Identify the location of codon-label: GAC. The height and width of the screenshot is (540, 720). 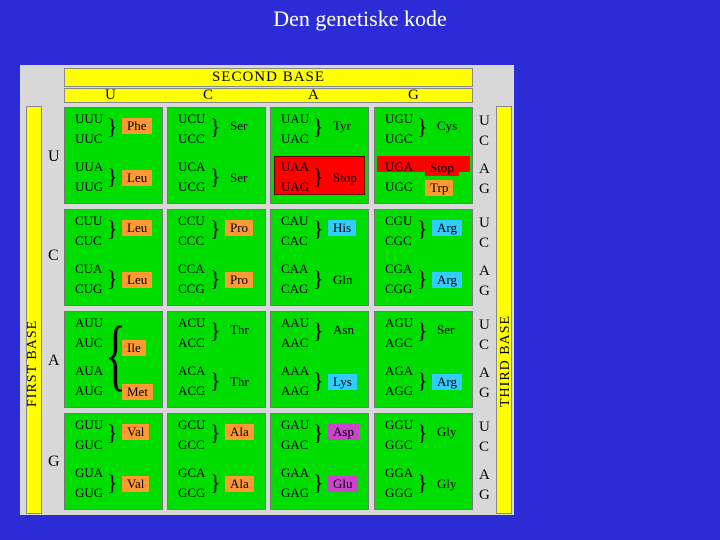
(295, 444).